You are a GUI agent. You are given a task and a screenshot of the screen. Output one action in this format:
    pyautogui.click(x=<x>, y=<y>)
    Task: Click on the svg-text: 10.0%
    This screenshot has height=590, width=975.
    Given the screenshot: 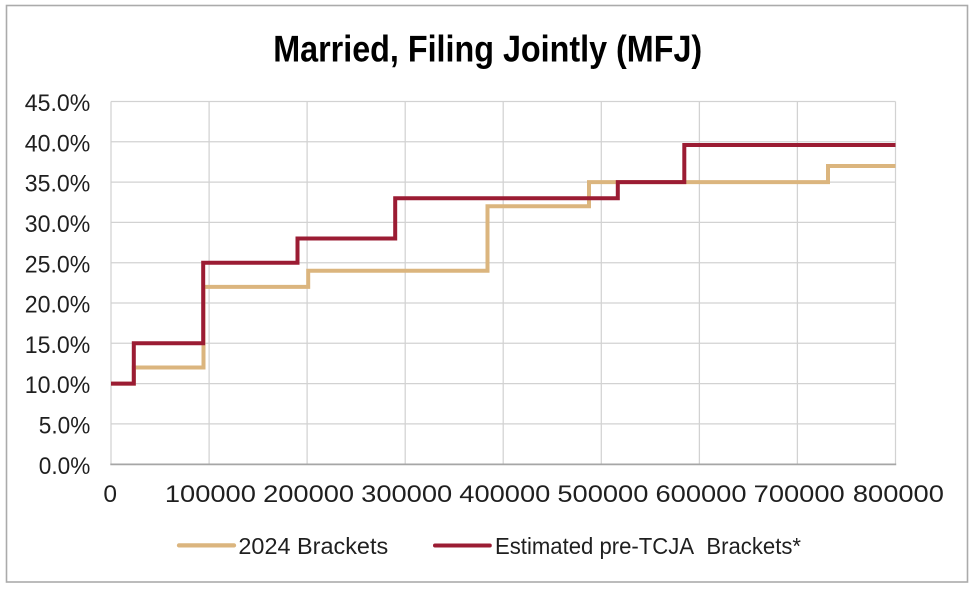 What is the action you would take?
    pyautogui.click(x=58, y=385)
    